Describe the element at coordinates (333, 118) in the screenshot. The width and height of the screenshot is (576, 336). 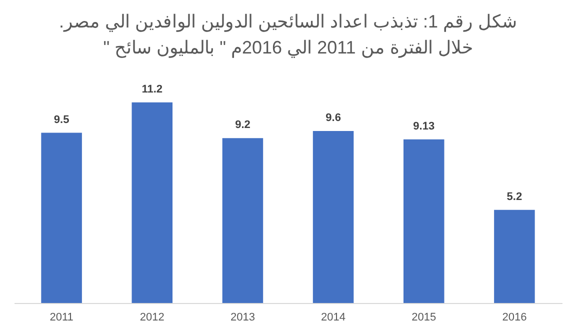
I see `data-label: 9.6` at that location.